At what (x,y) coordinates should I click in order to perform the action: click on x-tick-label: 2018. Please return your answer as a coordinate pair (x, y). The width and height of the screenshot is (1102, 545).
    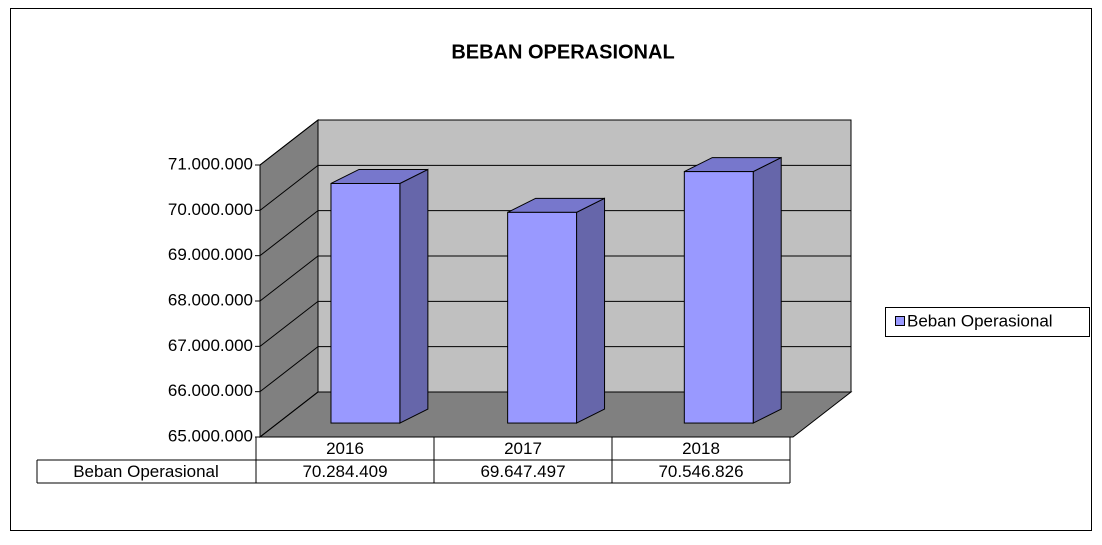
    Looking at the image, I should click on (701, 448).